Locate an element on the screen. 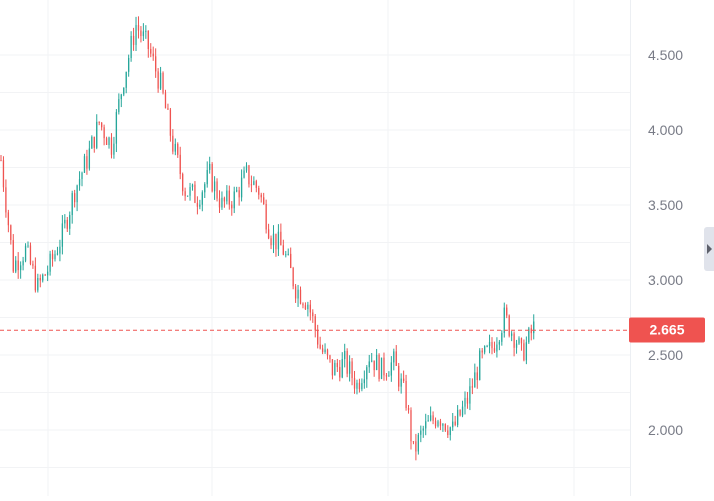 The height and width of the screenshot is (501, 714). price-scale: 2.000 2.500 3.000 3.500 4.000 4.500 2.665 is located at coordinates (671, 248).